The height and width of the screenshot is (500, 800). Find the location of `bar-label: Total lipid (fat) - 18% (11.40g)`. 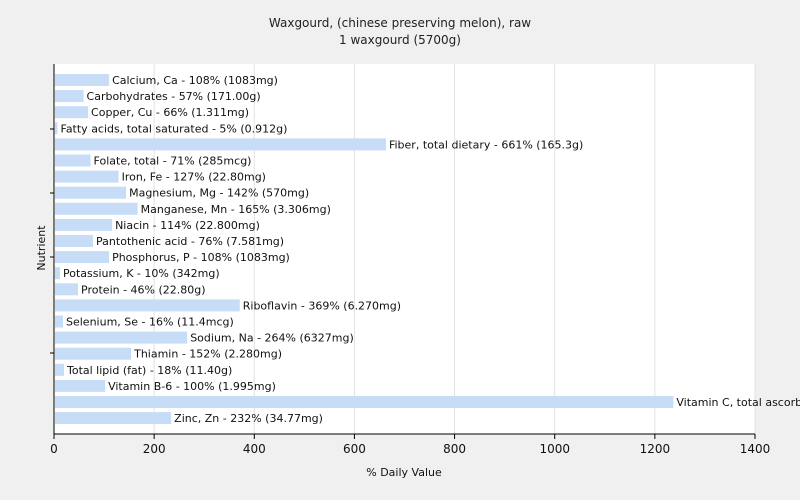

bar-label: Total lipid (fat) - 18% (11.40g) is located at coordinates (149, 370).